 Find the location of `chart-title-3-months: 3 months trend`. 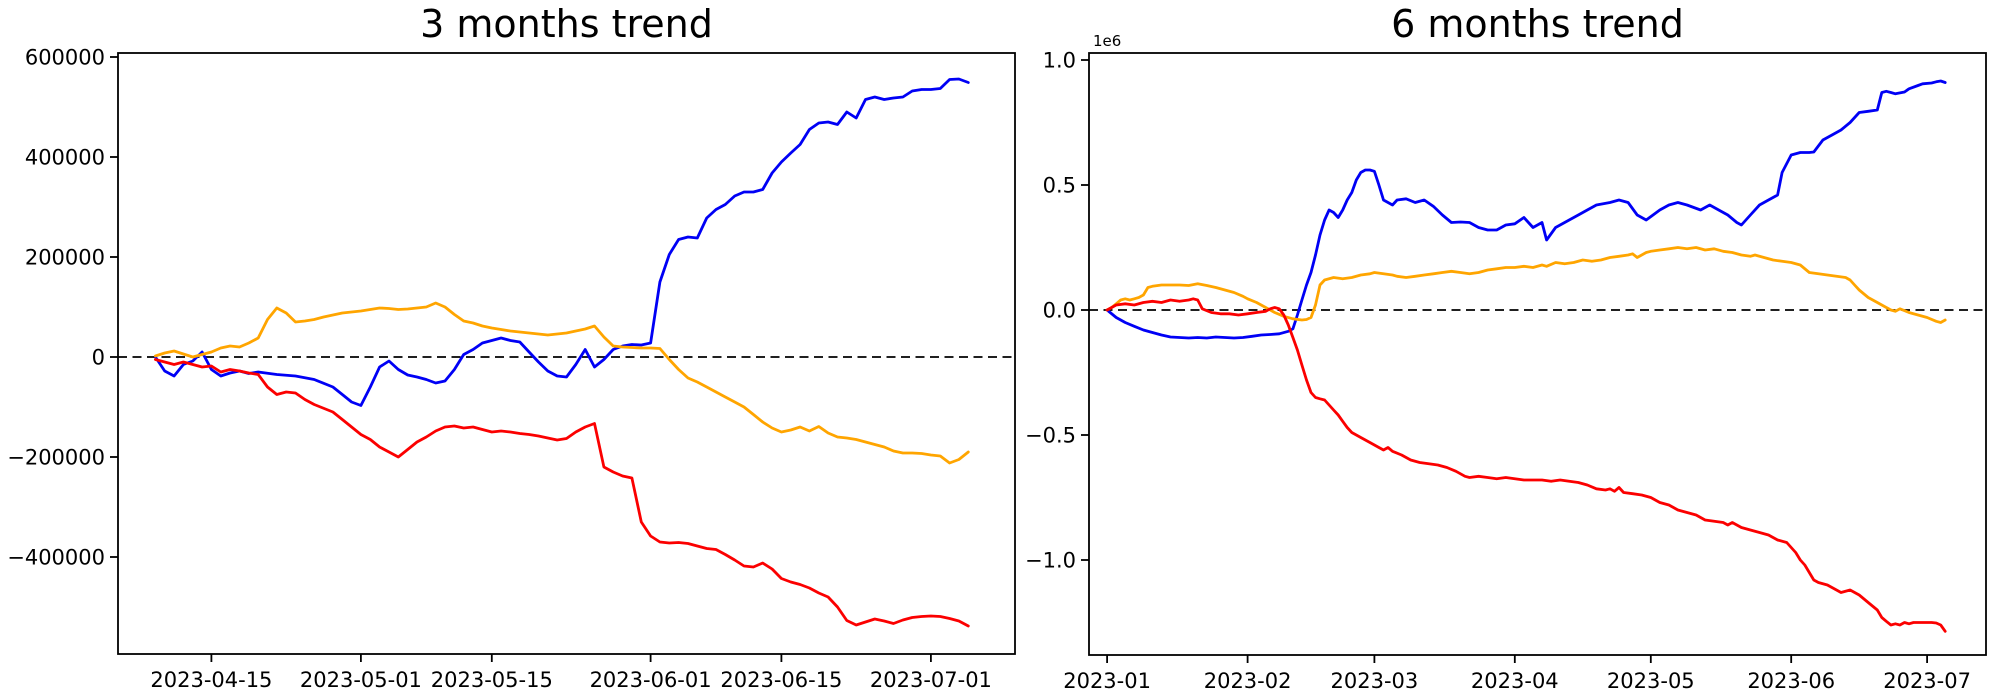

chart-title-3-months: 3 months trend is located at coordinates (566, 24).